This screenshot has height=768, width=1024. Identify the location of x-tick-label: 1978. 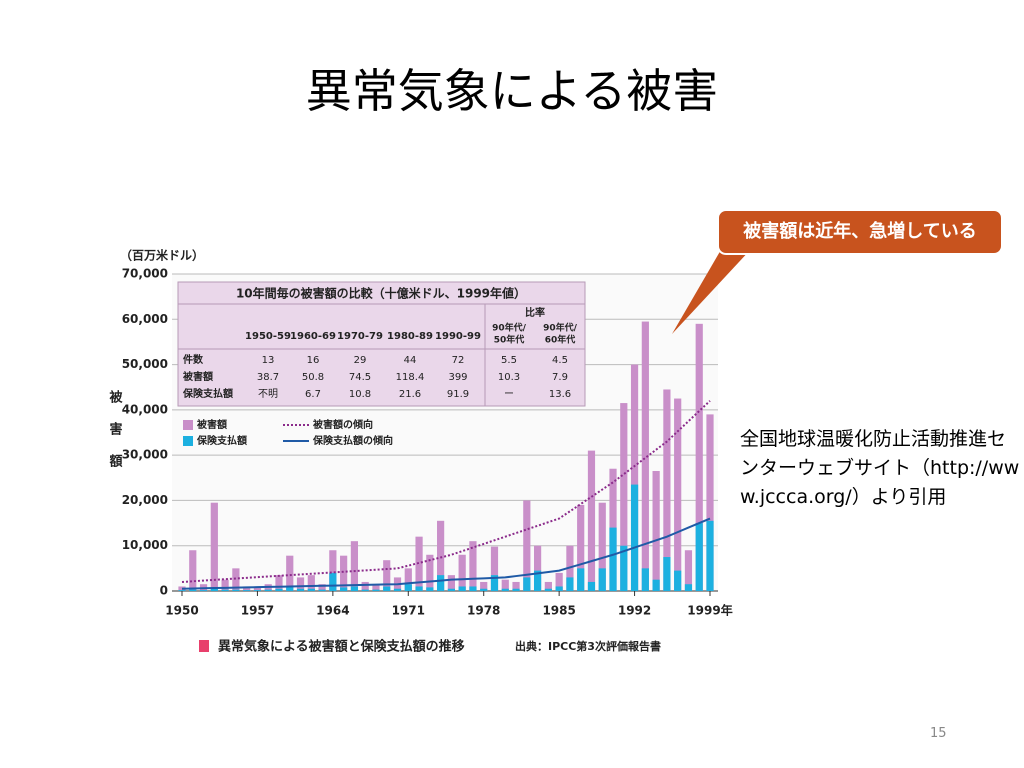
(483, 611).